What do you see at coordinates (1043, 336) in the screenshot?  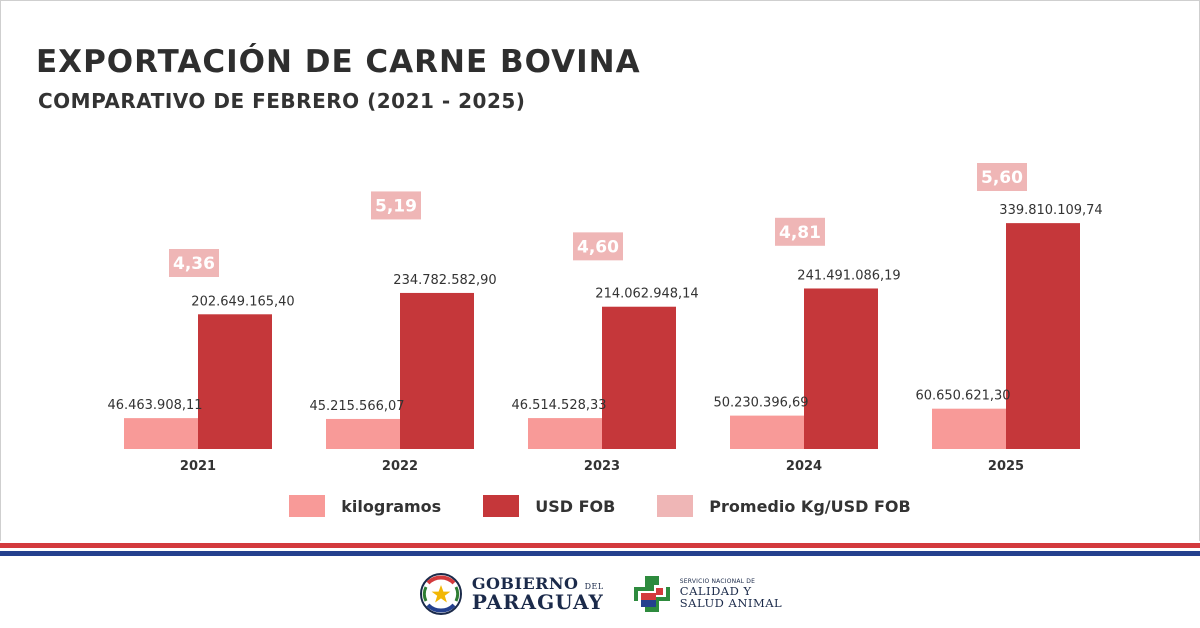 I see `bar-usd-fob-2025` at bounding box center [1043, 336].